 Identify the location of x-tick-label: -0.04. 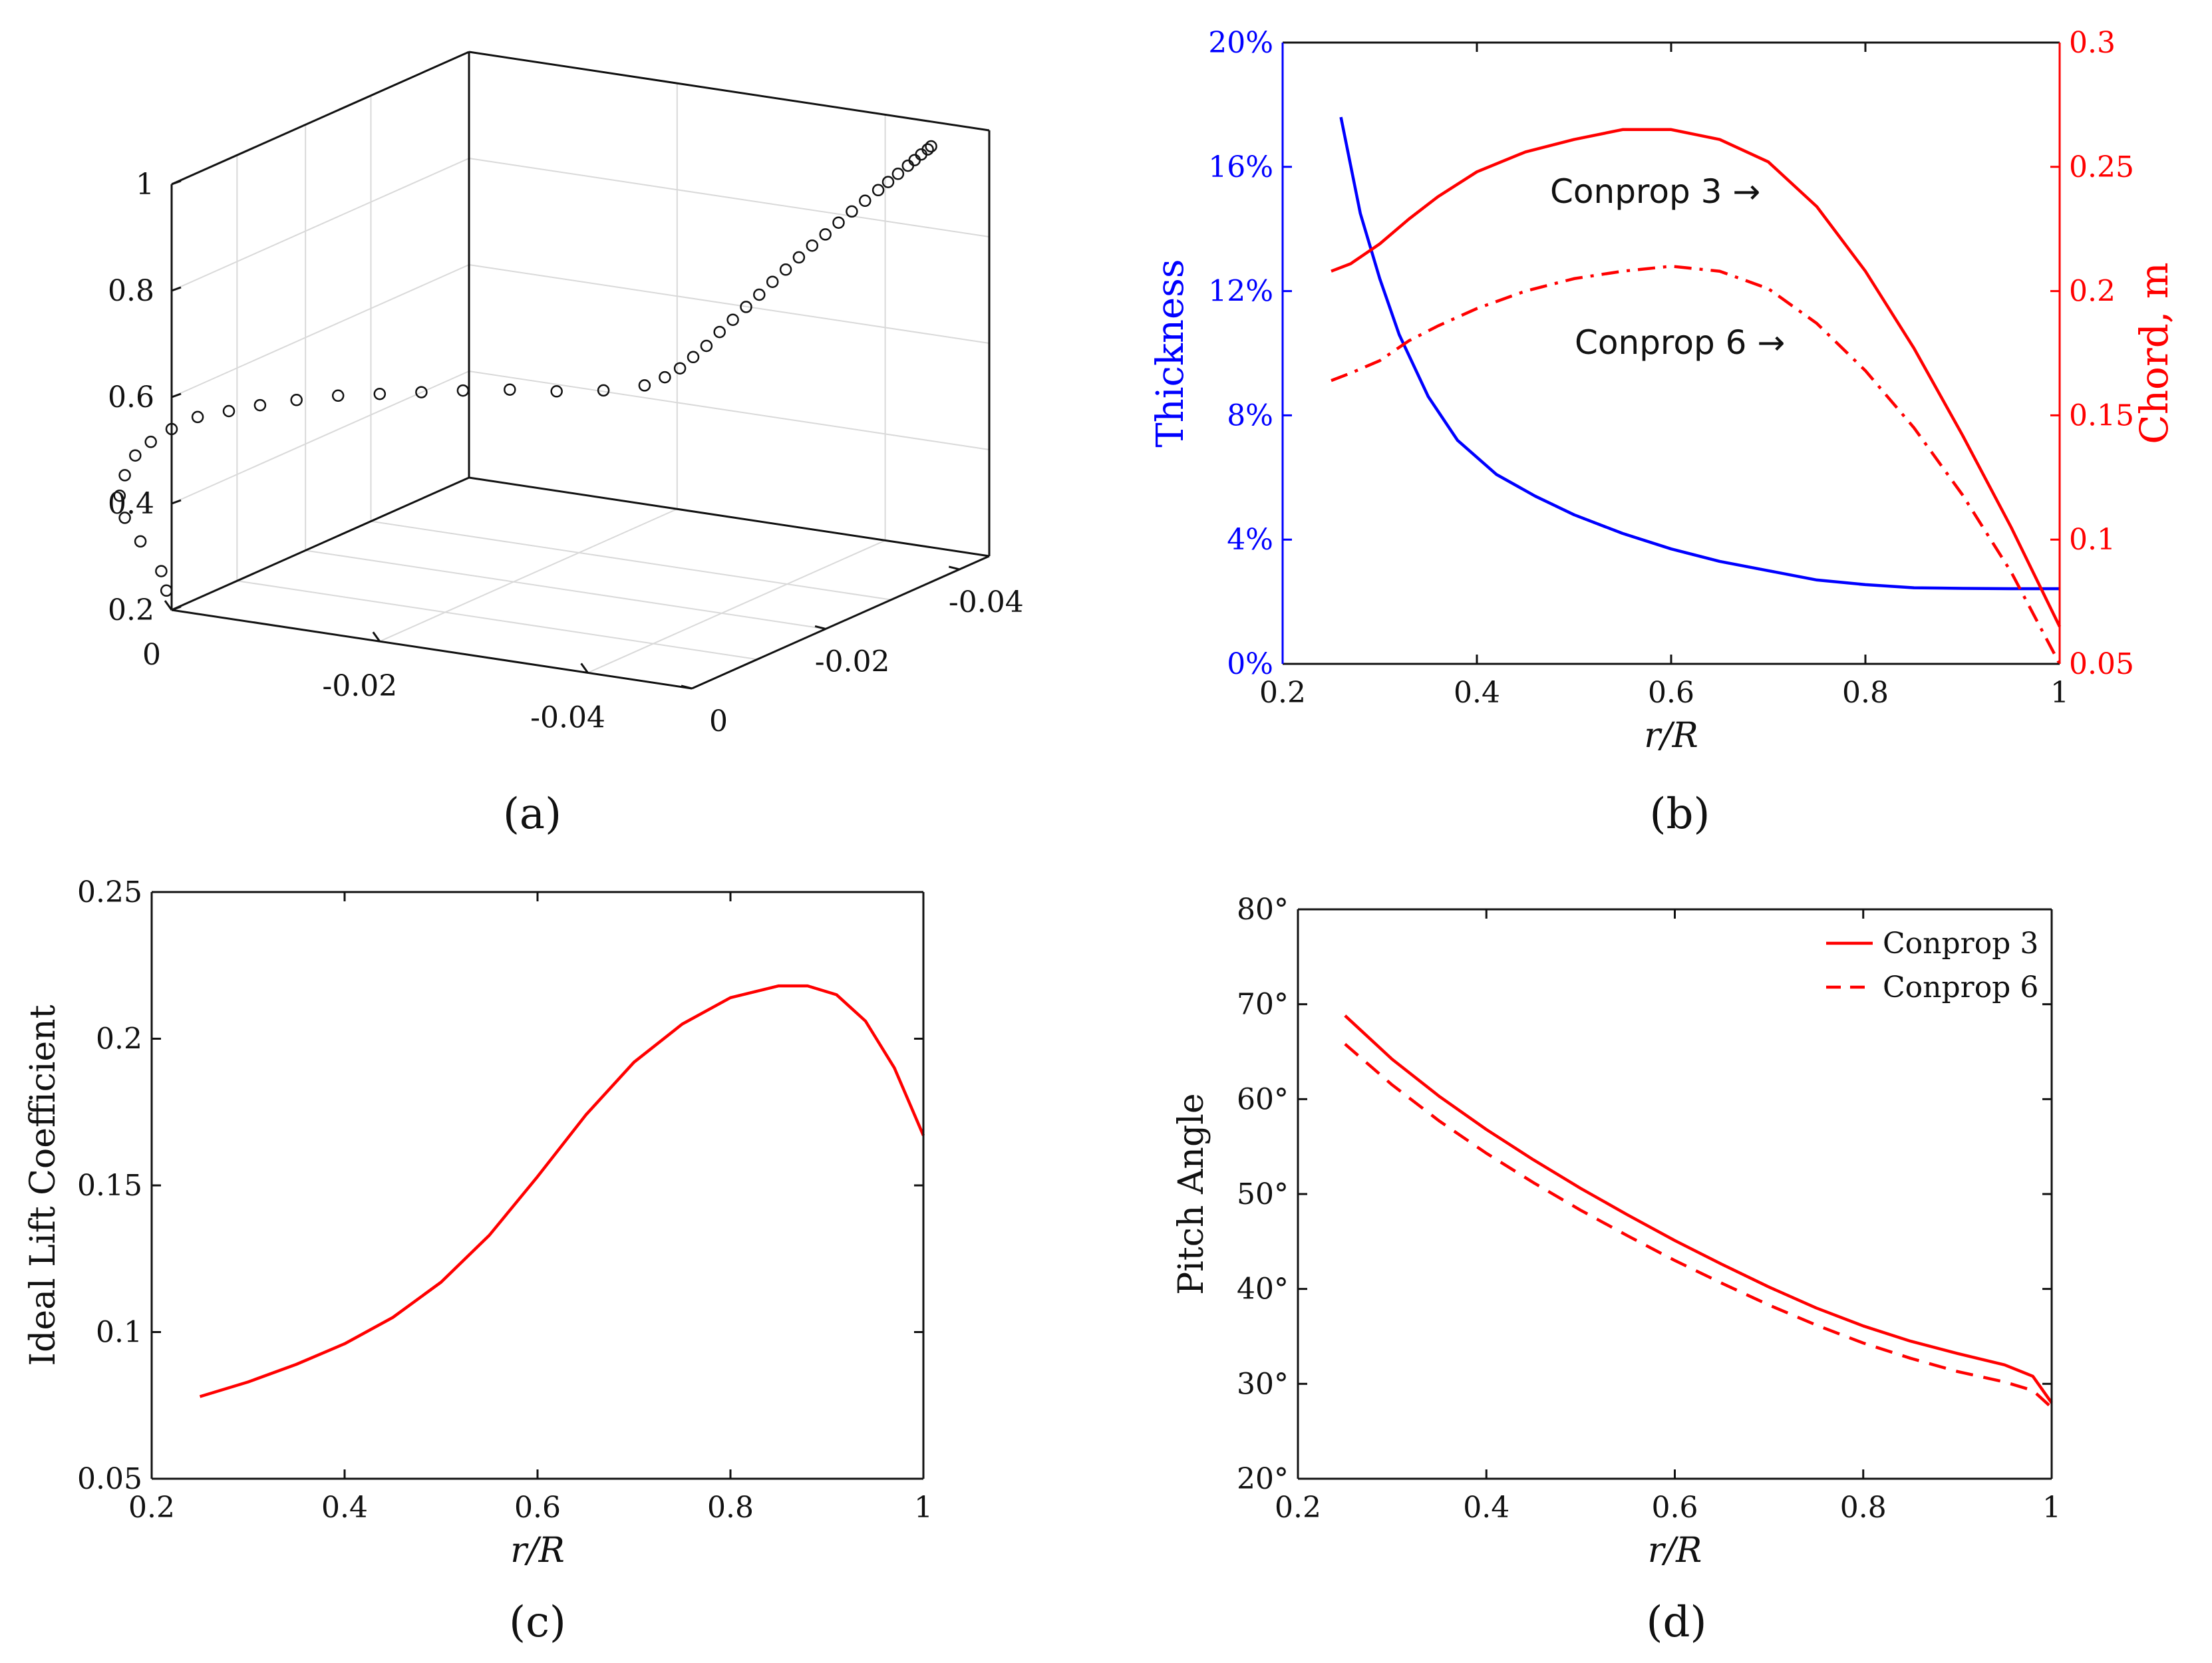
(568, 717).